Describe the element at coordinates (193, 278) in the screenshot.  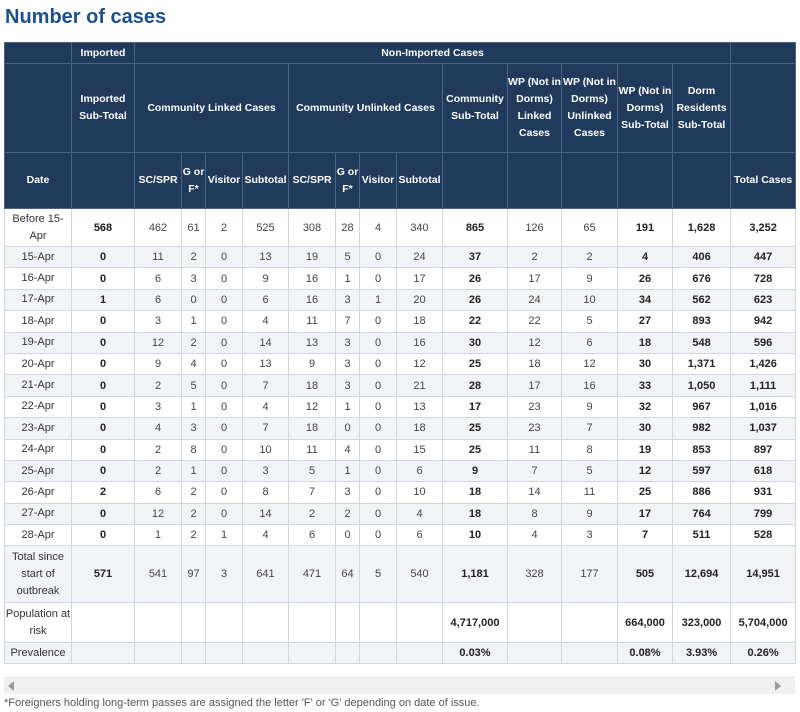
I see `cell-linked-g-or-f: 3` at that location.